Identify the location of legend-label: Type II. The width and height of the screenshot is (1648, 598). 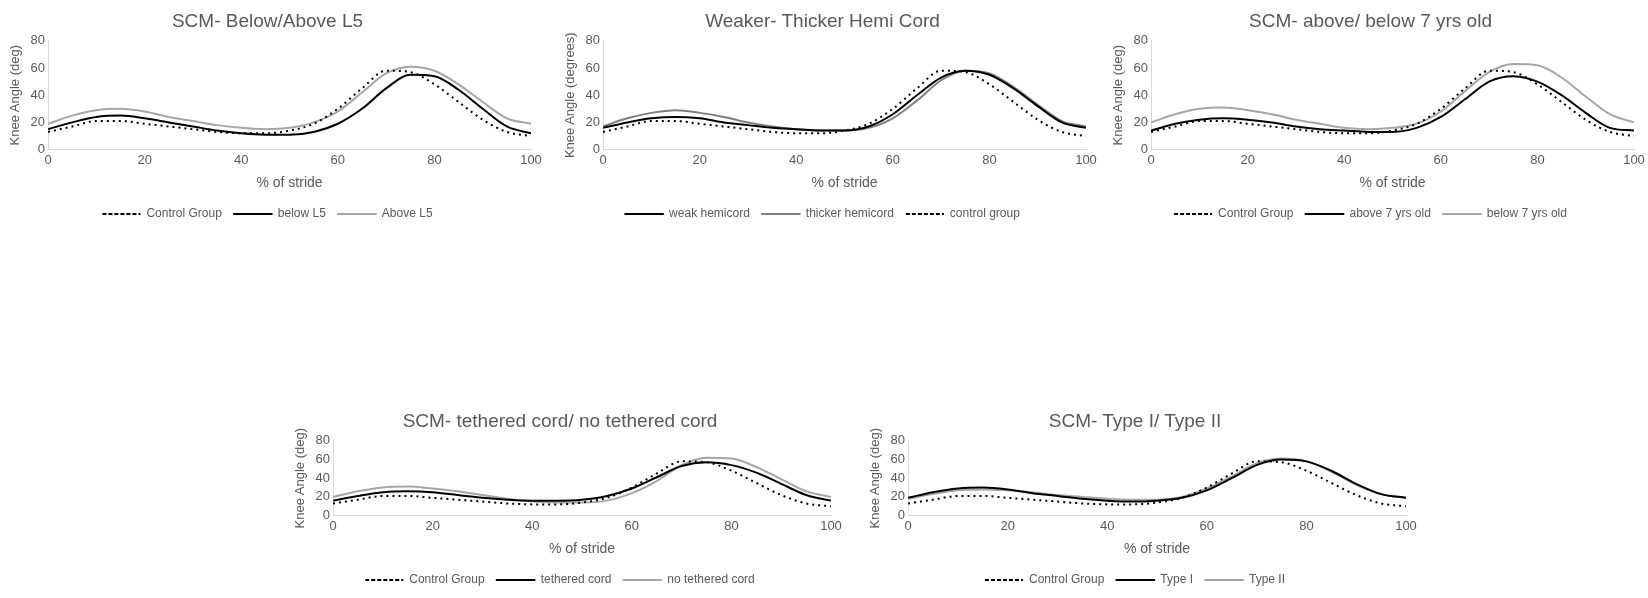
(1267, 579).